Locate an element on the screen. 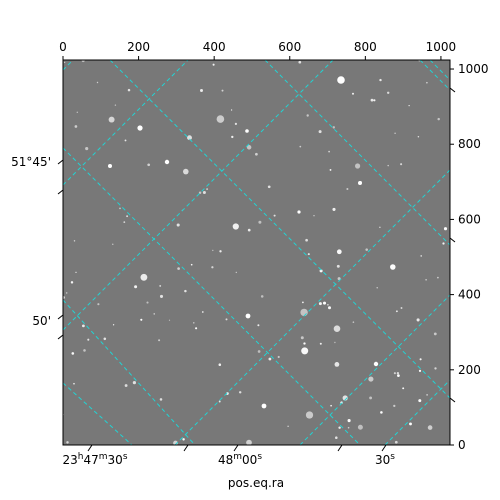 Image resolution: width=500 pixels, height=500 pixels. right-tick-label-1: 200 is located at coordinates (469, 370).